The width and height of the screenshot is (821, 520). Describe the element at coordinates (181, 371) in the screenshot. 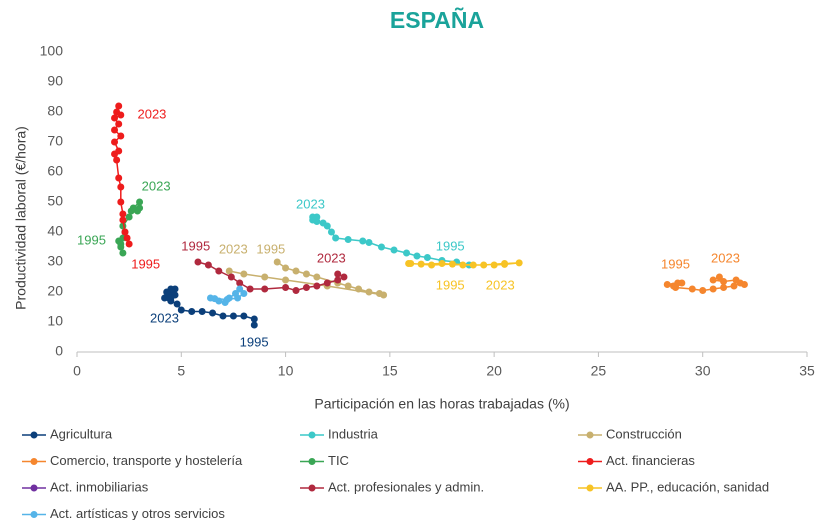

I see `x-tick-label: 5` at that location.